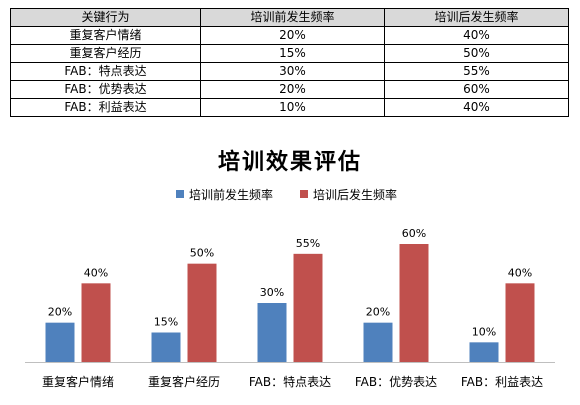 The width and height of the screenshot is (580, 405). Describe the element at coordinates (476, 71) in the screenshot. I see `cell-after: 55%` at that location.